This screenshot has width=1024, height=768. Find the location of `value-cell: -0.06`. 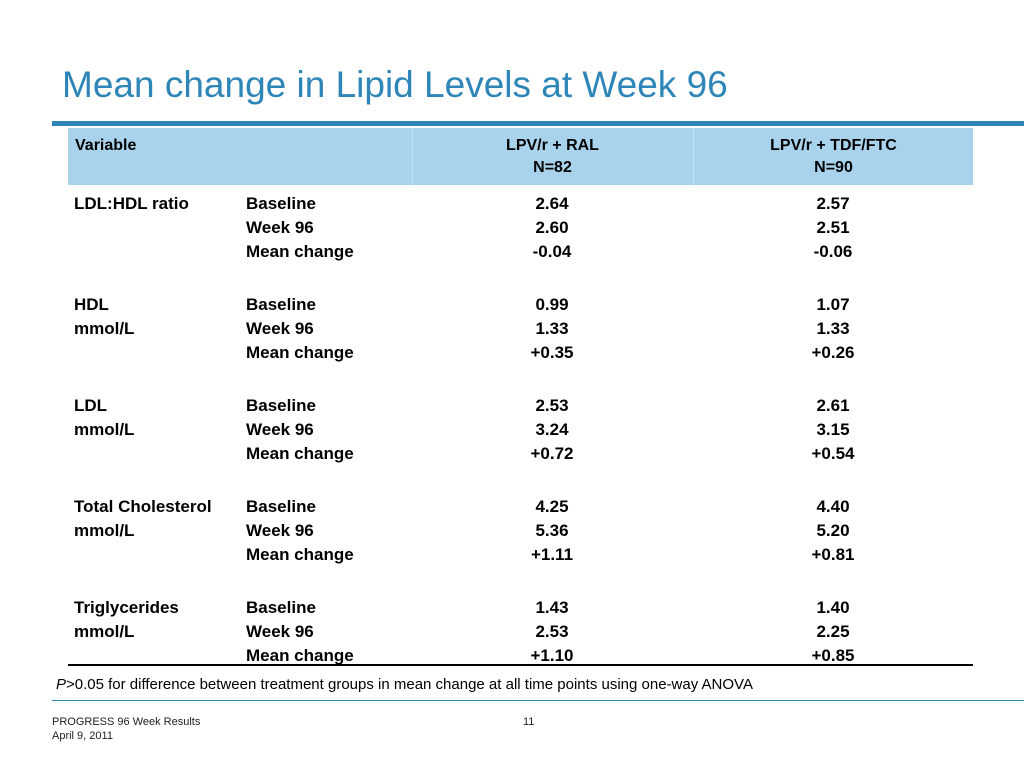

value-cell: -0.06 is located at coordinates (833, 251).